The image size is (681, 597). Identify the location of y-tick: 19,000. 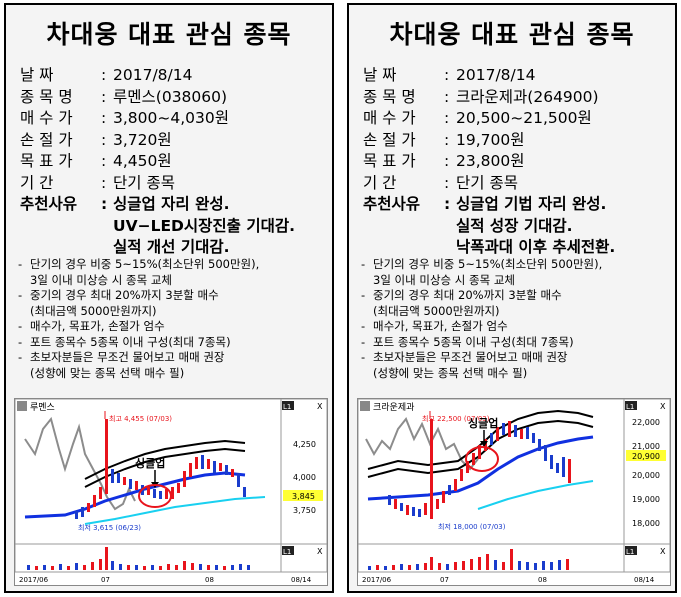
(646, 499).